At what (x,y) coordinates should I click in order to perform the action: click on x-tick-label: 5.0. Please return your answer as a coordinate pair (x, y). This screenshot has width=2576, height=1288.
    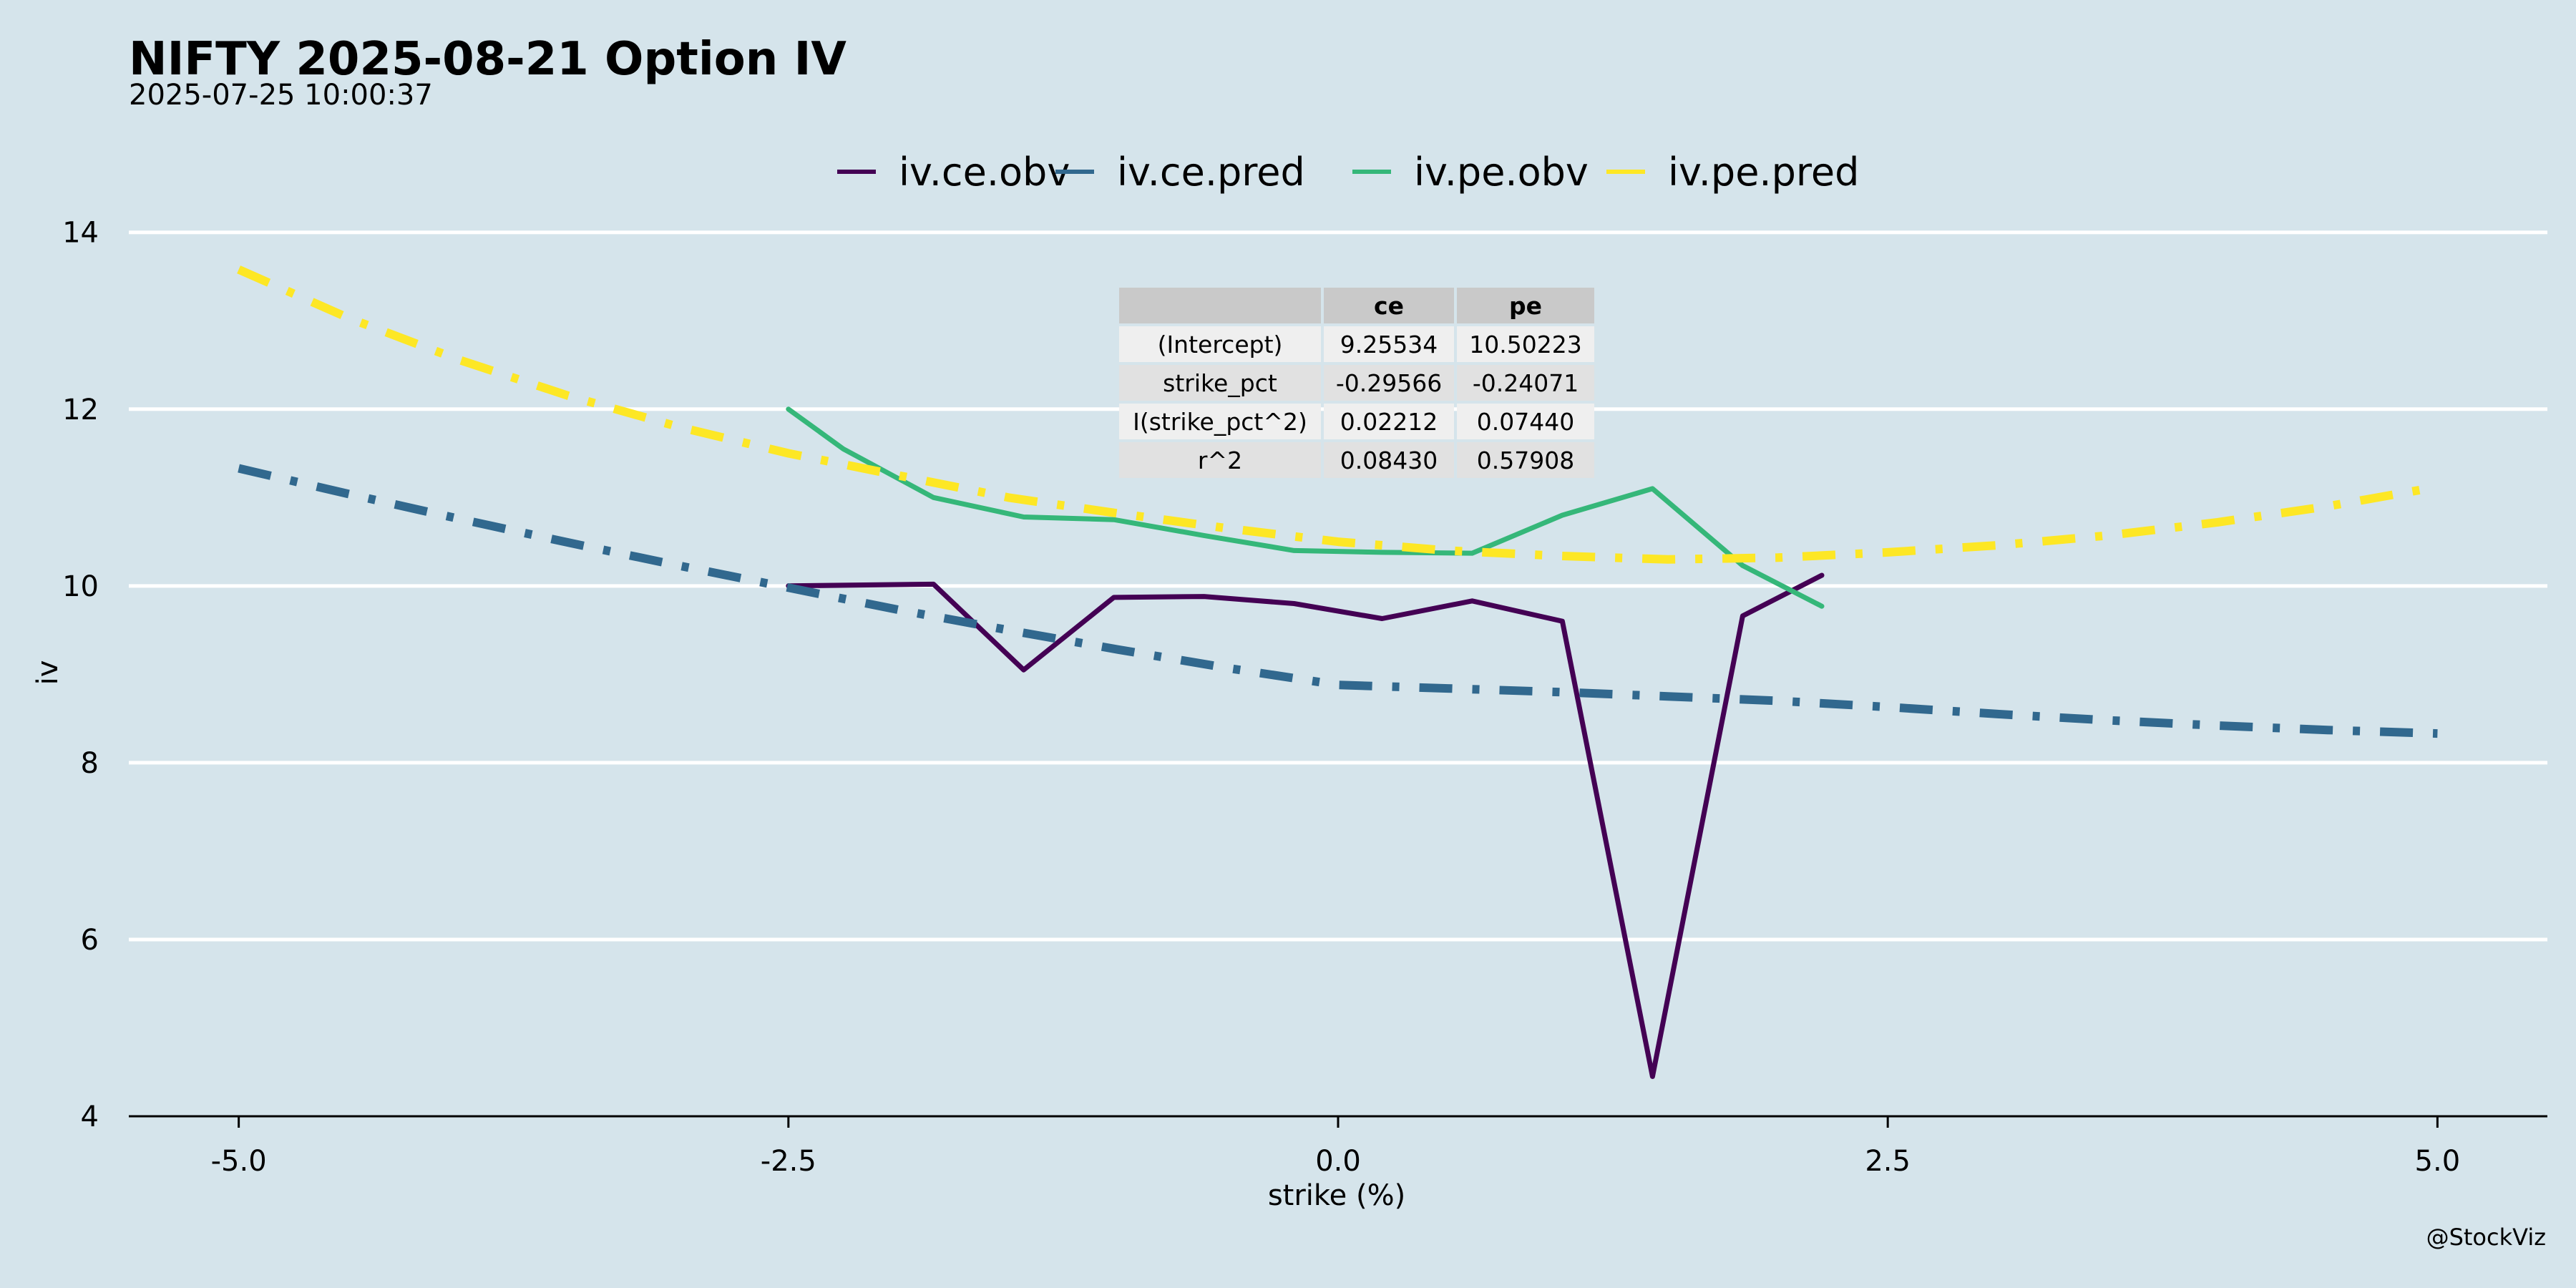
    Looking at the image, I should click on (2438, 1161).